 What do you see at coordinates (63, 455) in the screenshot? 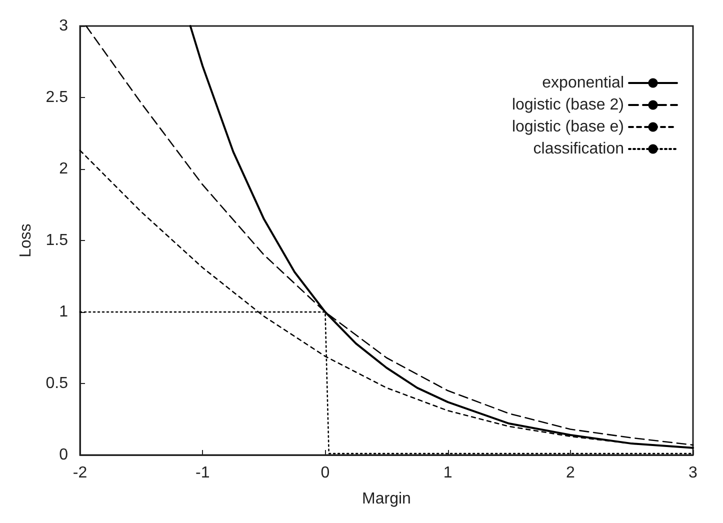
I see `y-tick-label: 0` at bounding box center [63, 455].